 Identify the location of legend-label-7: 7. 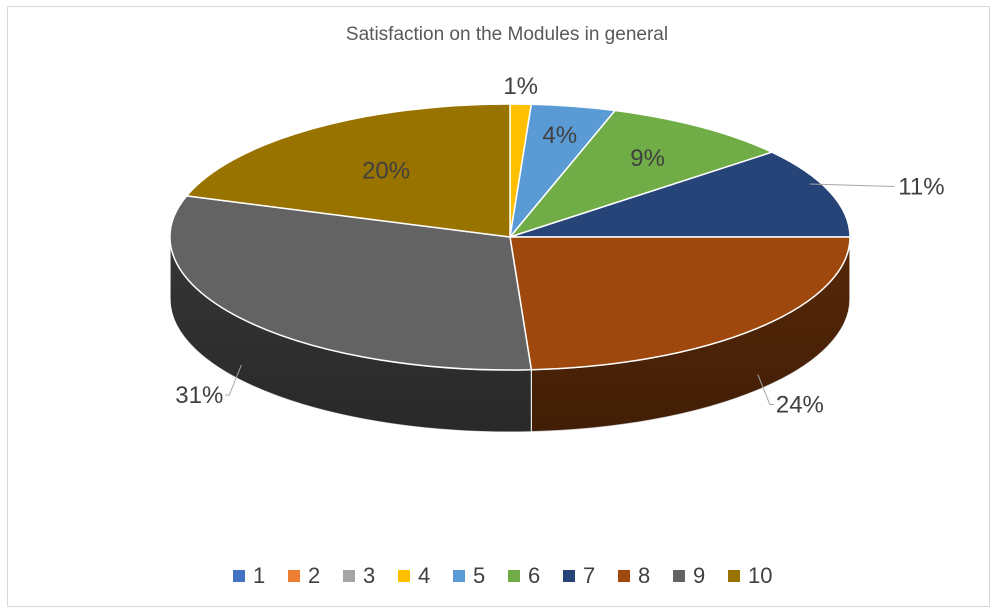
(589, 575).